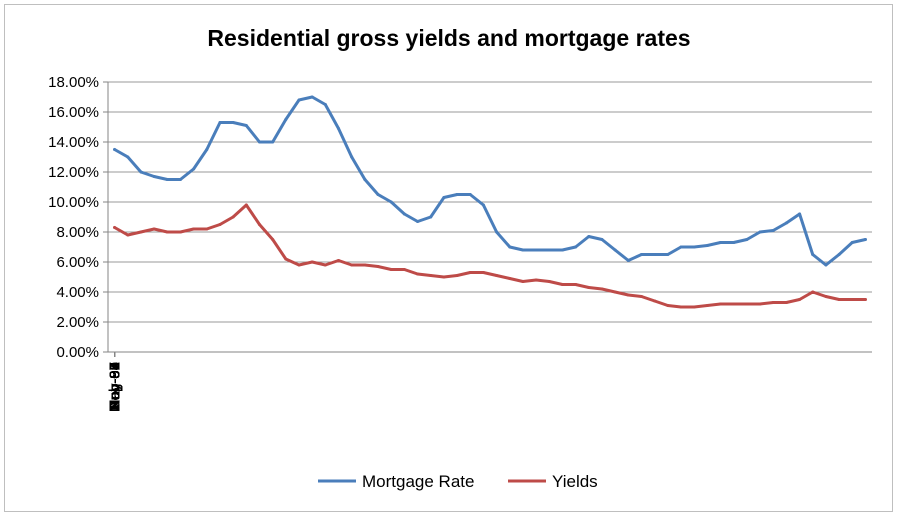 Image resolution: width=899 pixels, height=518 pixels. Describe the element at coordinates (418, 481) in the screenshot. I see `legend-label: Mortgage Rate` at that location.